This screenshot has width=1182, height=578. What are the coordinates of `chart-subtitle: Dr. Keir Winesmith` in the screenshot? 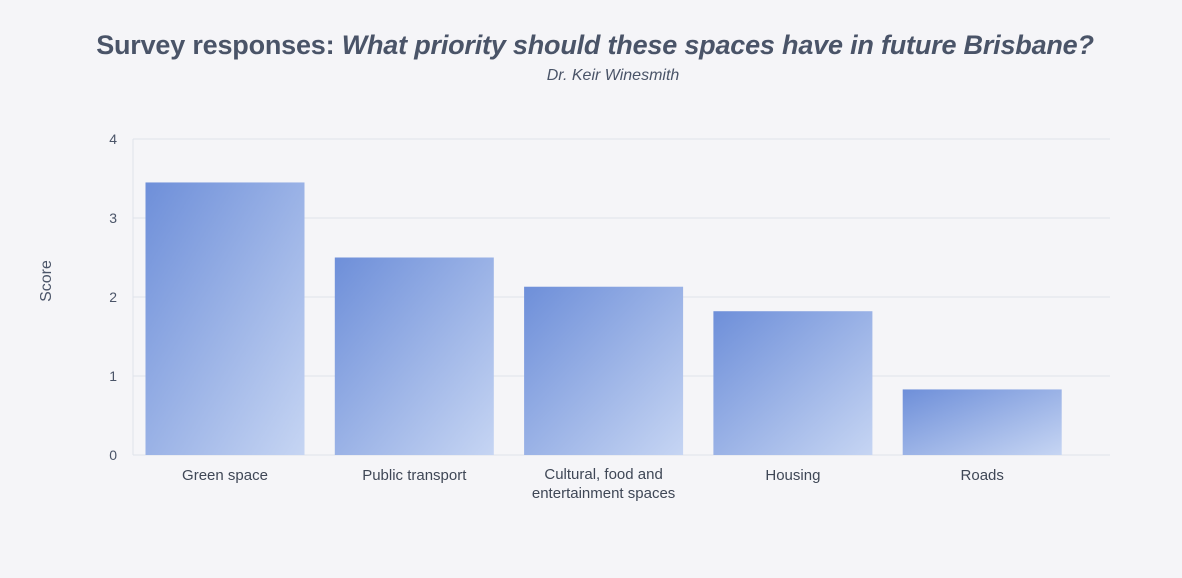 It's located at (613, 75).